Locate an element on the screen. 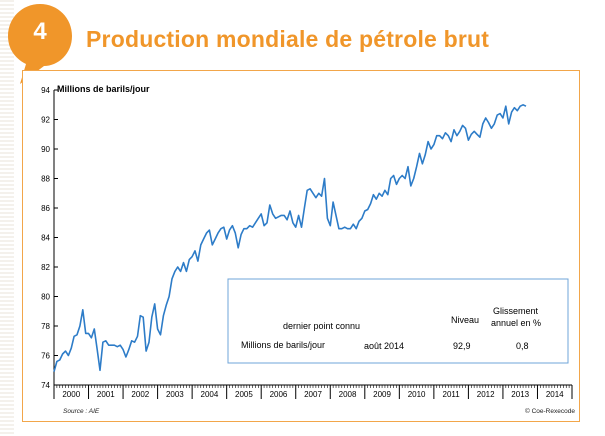 The image size is (605, 436). x-tick-label: 2010 is located at coordinates (417, 394).